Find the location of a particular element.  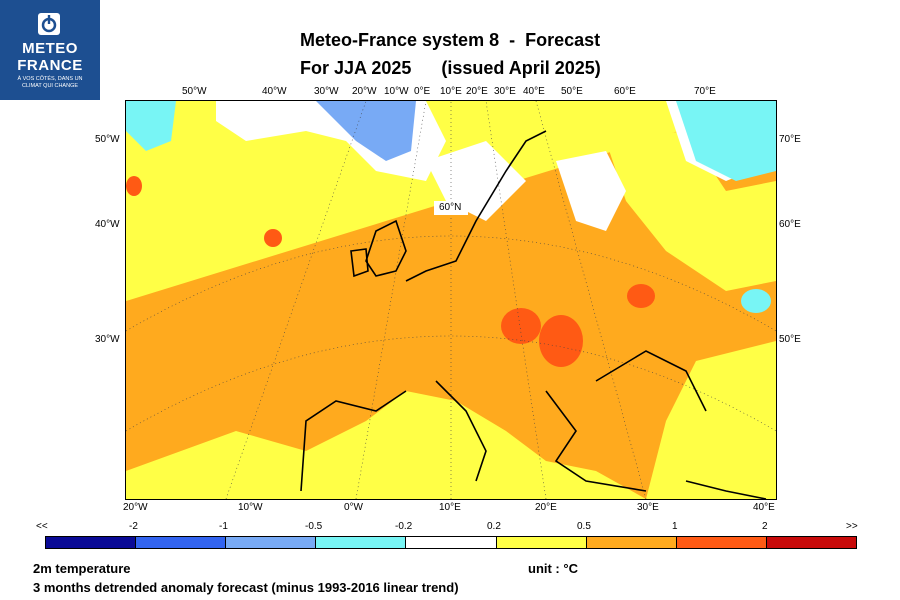

logo-line1: METEO is located at coordinates (50, 48).